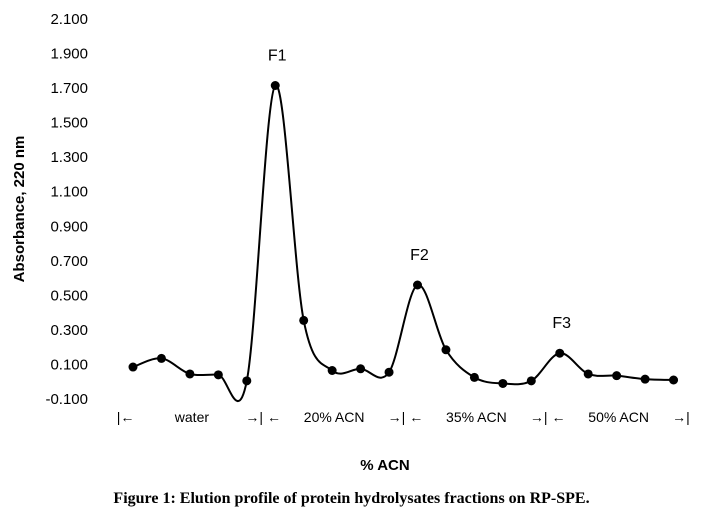 This screenshot has height=526, width=703. Describe the element at coordinates (476, 417) in the screenshot. I see `phase-name: 35% ACN` at that location.